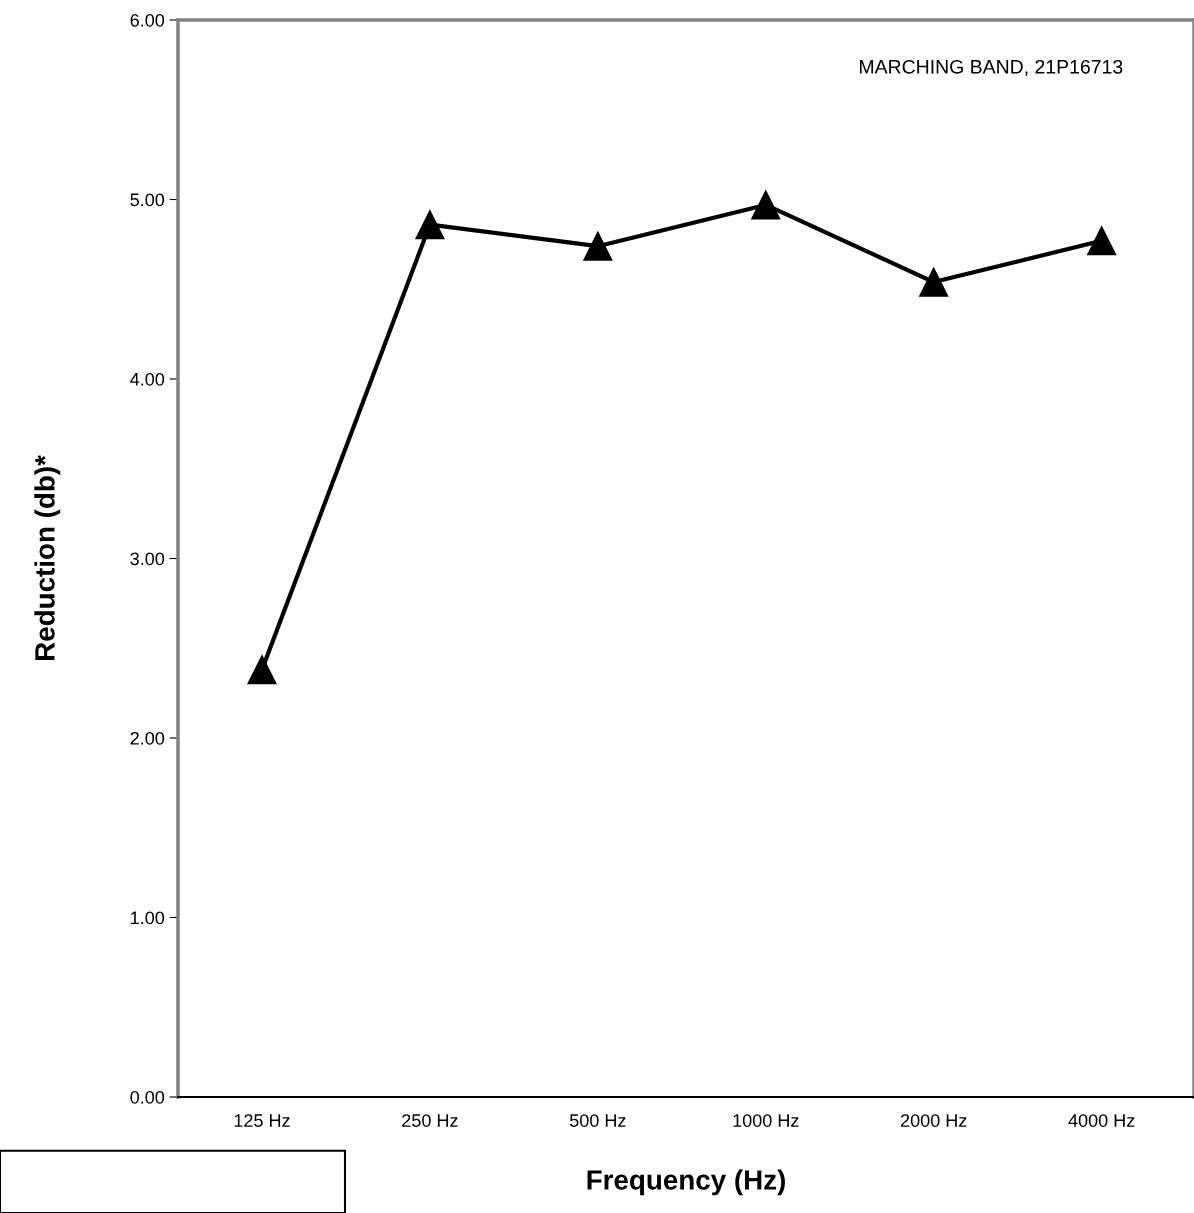 The height and width of the screenshot is (1213, 1194). I want to click on x-tick-label: 125 Hz, so click(262, 1120).